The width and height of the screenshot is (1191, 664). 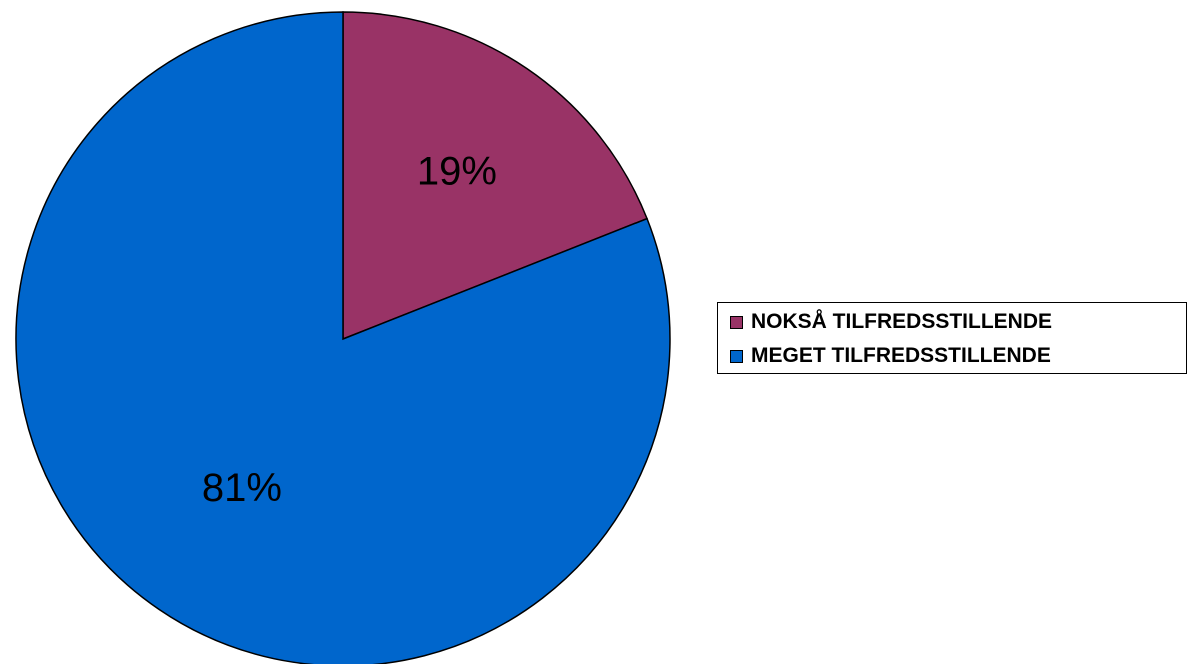 What do you see at coordinates (242, 488) in the screenshot?
I see `pie-label-meget: 81%` at bounding box center [242, 488].